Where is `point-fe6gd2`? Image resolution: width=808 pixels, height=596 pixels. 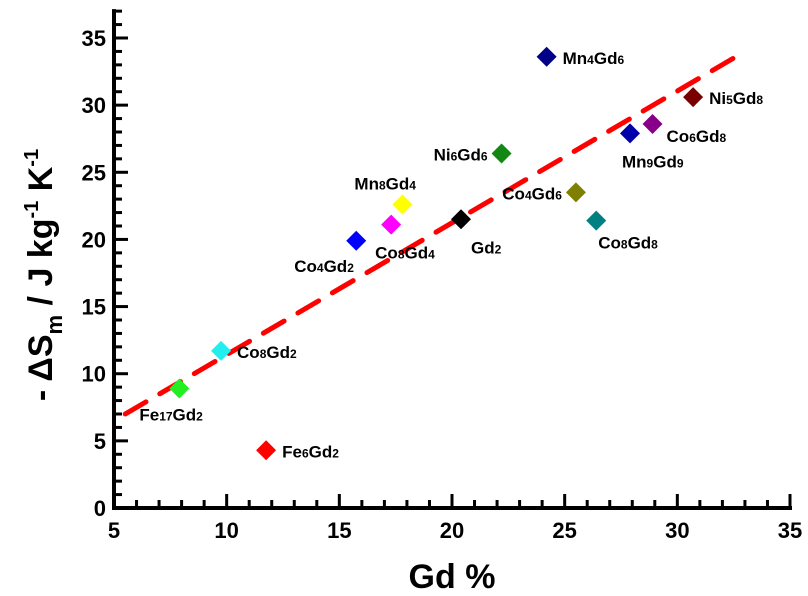 point-fe6gd2 is located at coordinates (266, 450).